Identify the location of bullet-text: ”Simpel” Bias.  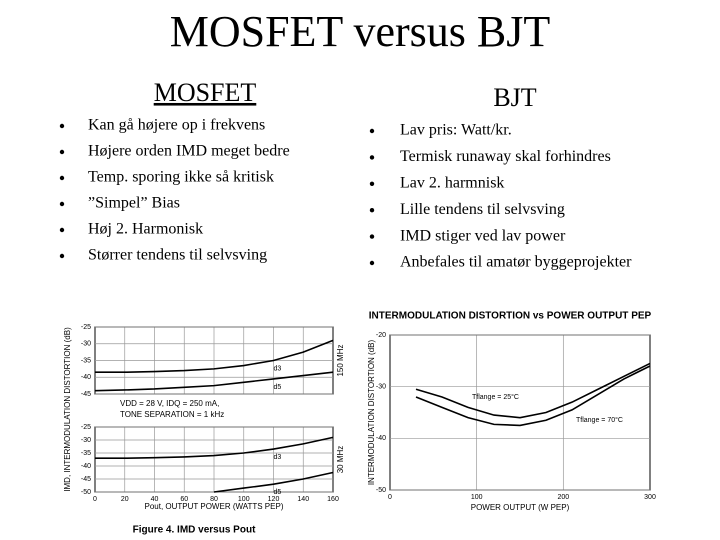
(134, 203).